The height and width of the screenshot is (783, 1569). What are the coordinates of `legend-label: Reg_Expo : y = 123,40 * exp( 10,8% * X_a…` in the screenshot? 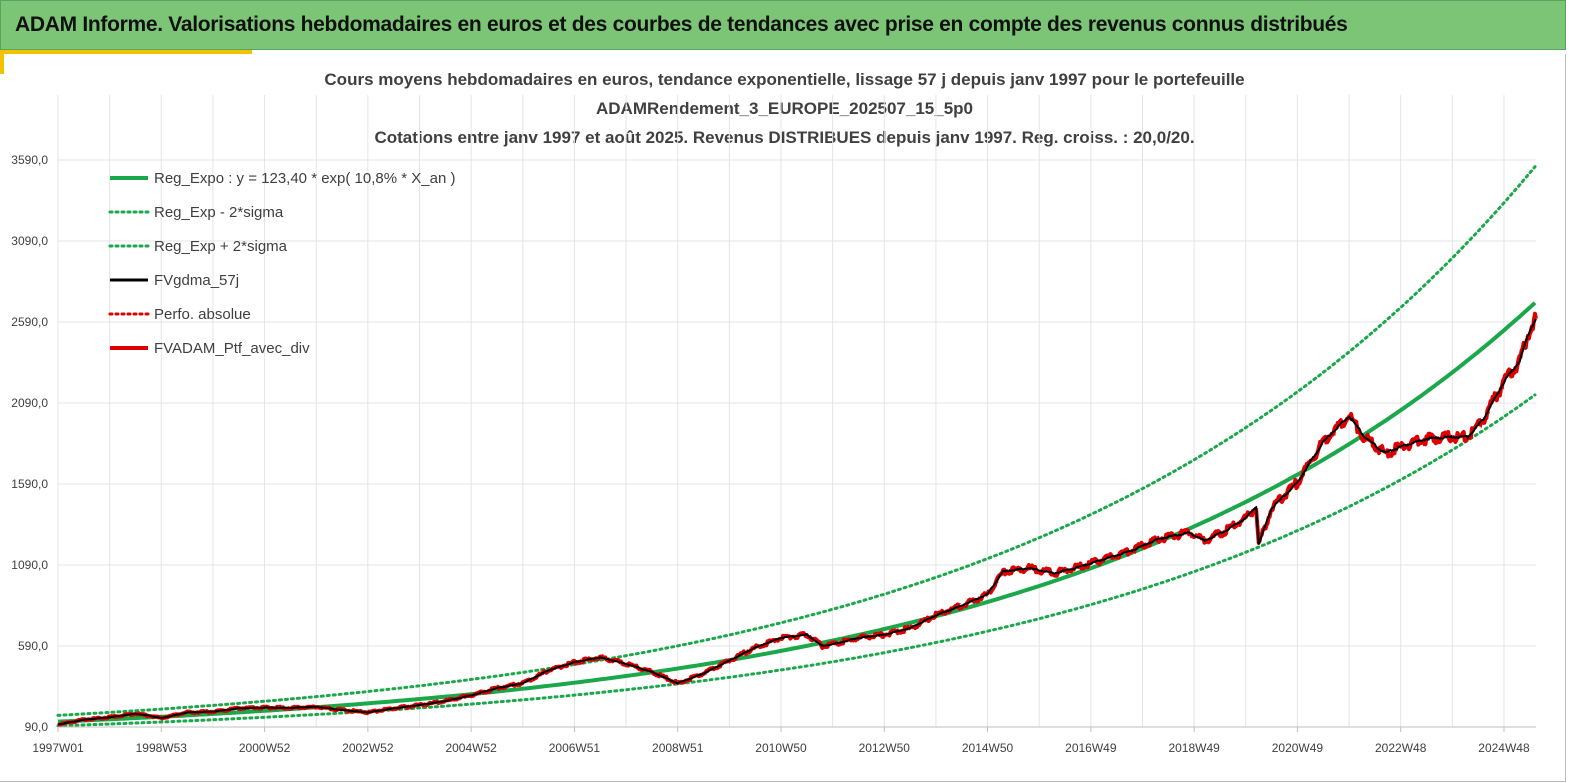 It's located at (304, 178).